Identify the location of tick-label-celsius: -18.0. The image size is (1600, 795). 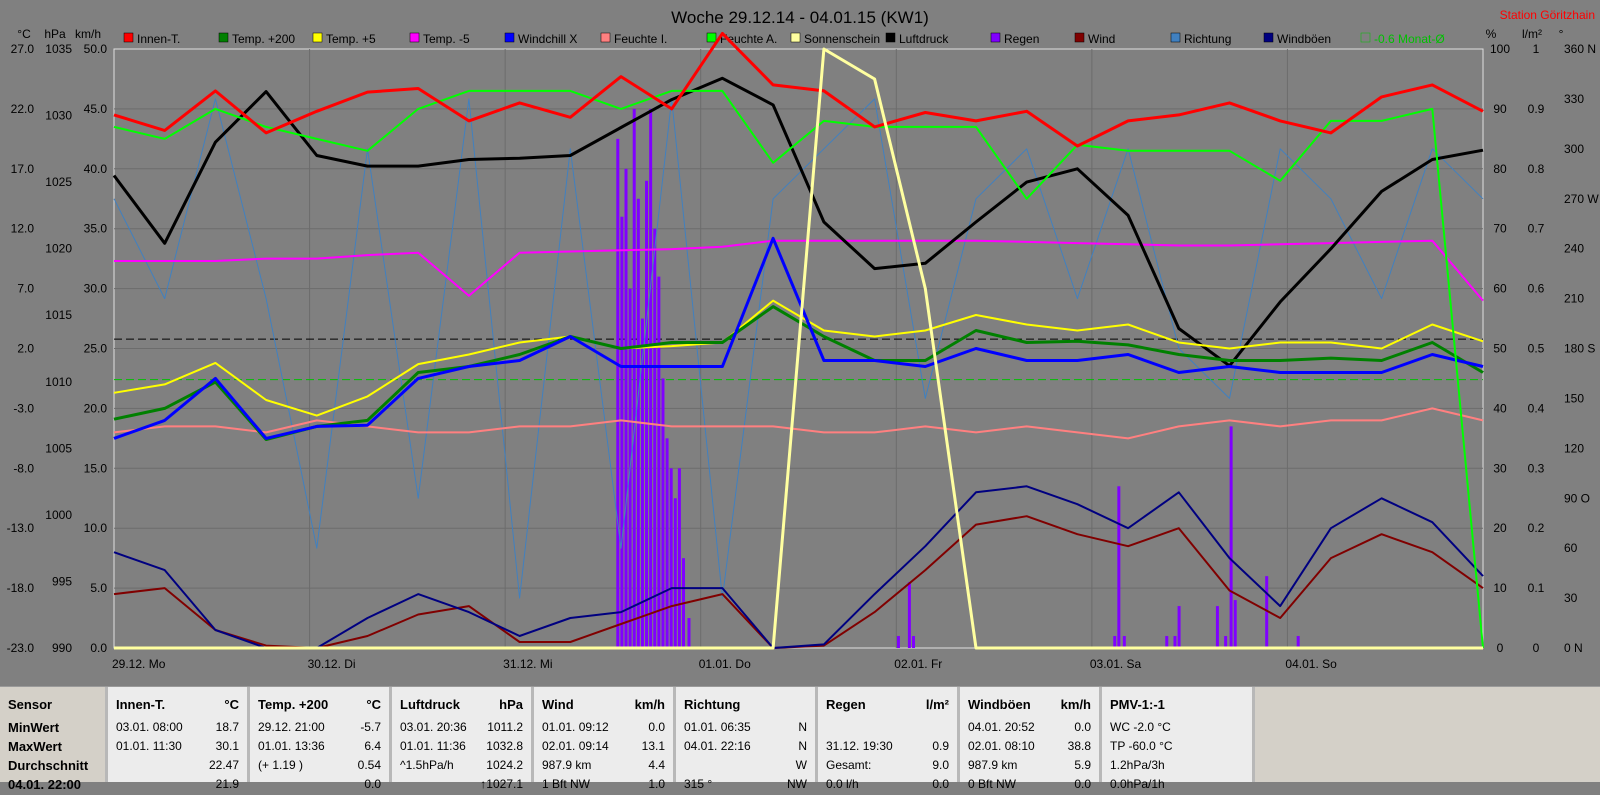
(21, 588).